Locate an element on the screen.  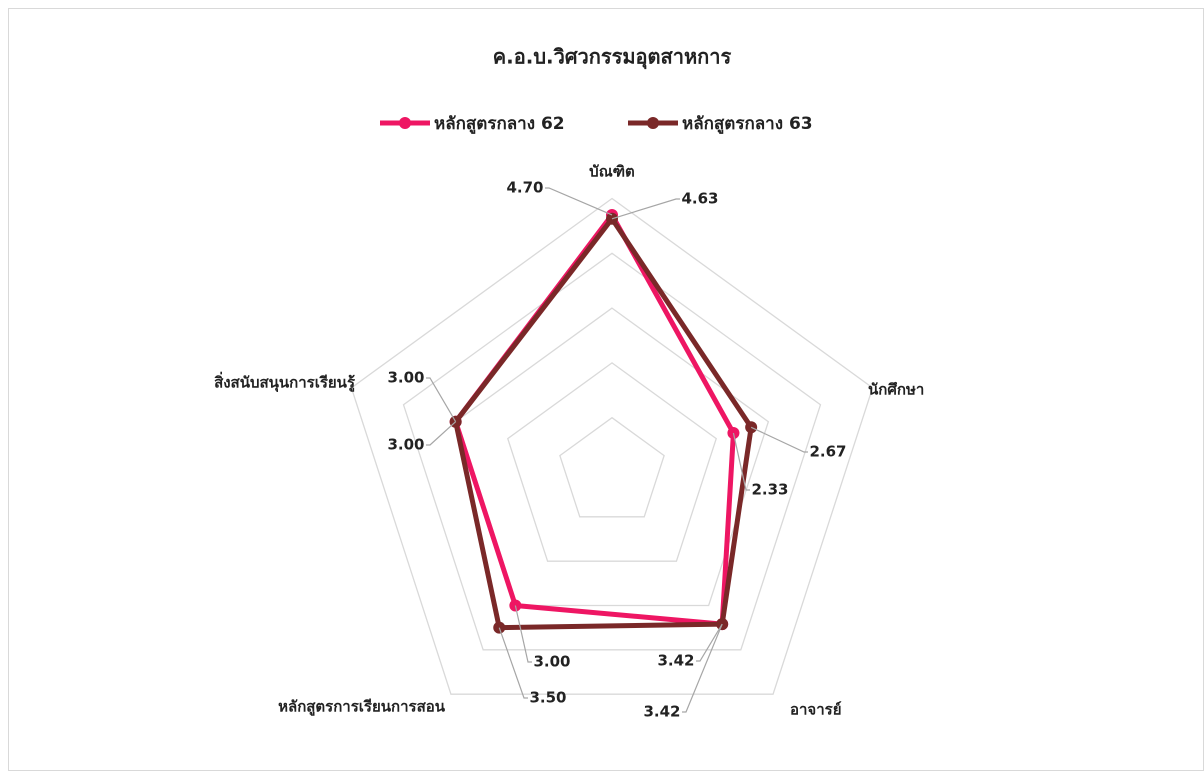
data-label: 3.50 is located at coordinates (547, 698).